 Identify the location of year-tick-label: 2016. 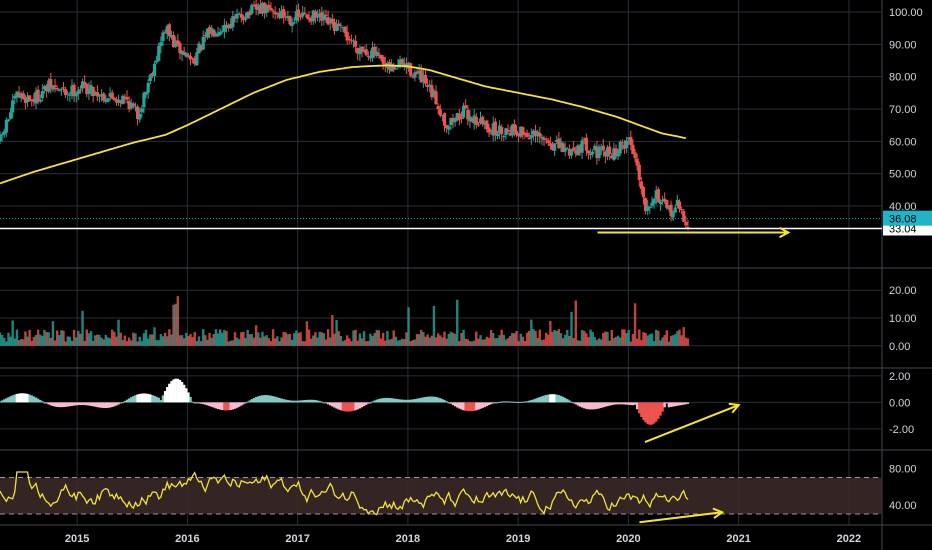
(187, 539).